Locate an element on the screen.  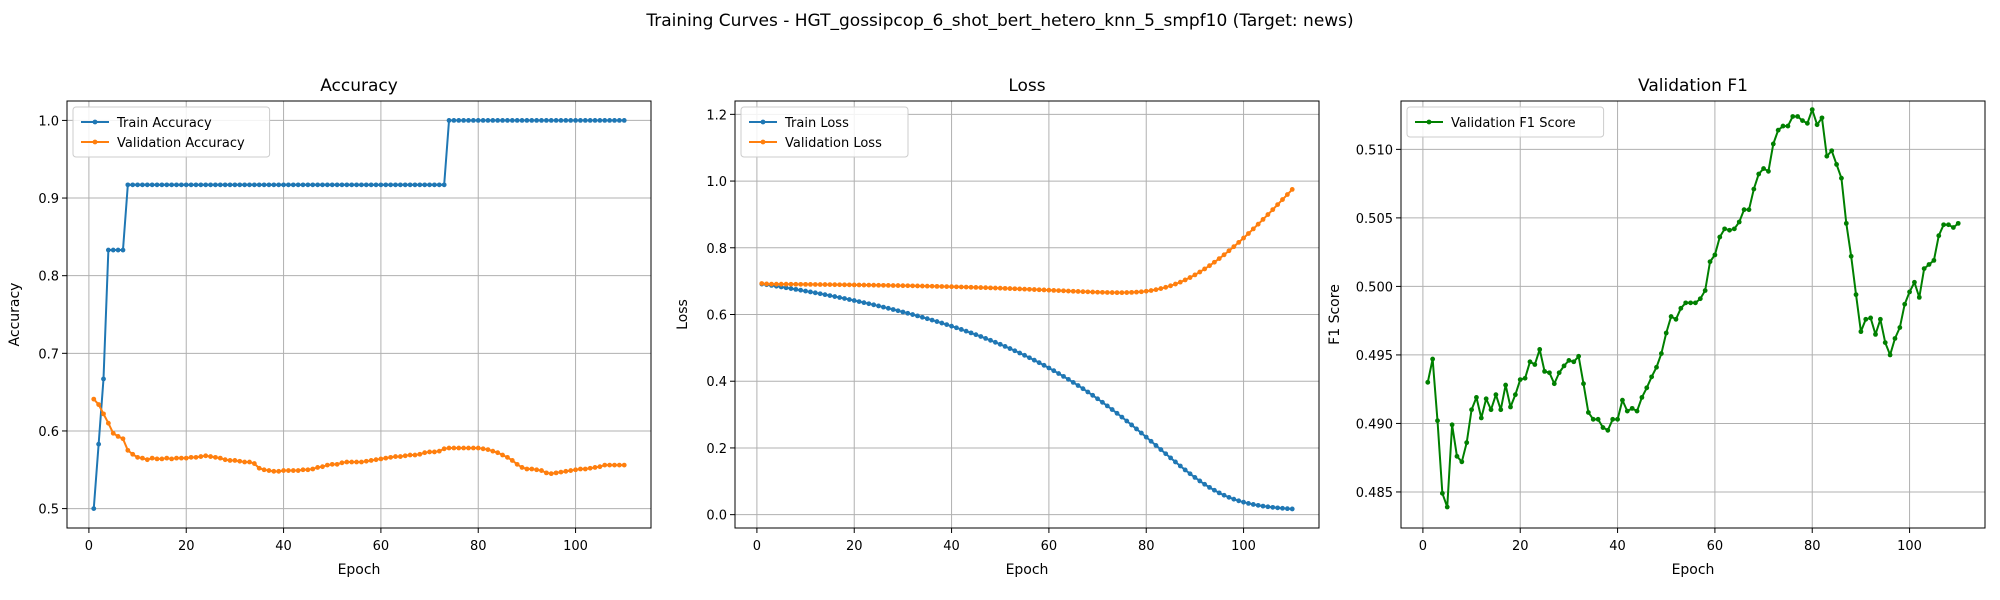
x-tick-label: 20 is located at coordinates (186, 546).